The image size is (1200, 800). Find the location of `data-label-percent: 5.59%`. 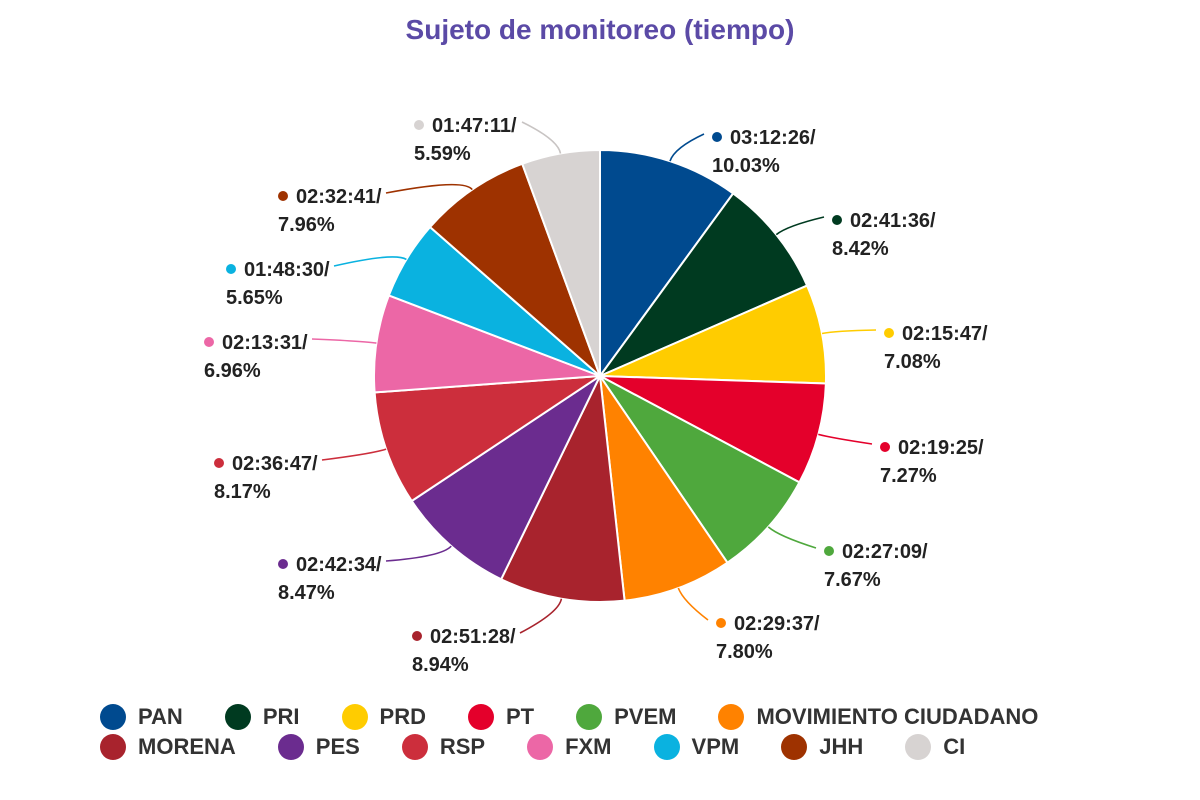

data-label-percent: 5.59% is located at coordinates (442, 154).